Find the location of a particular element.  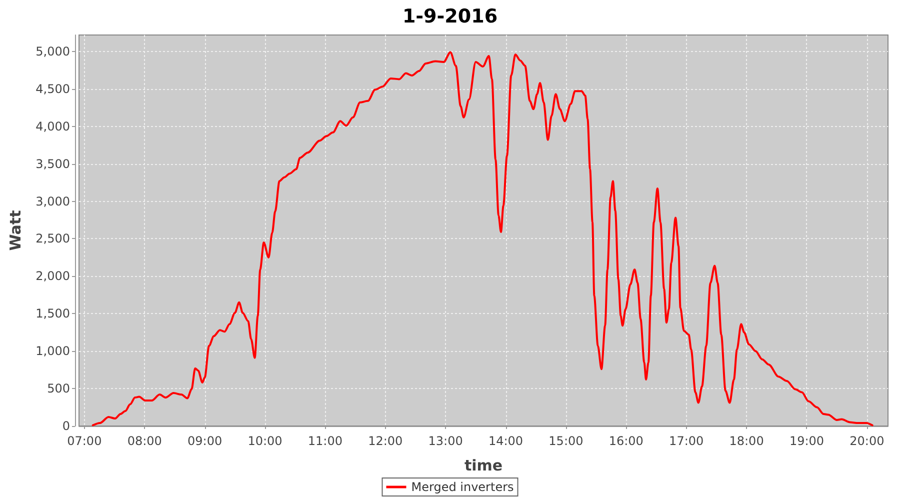

x-tick-label: 11:00 is located at coordinates (325, 441).